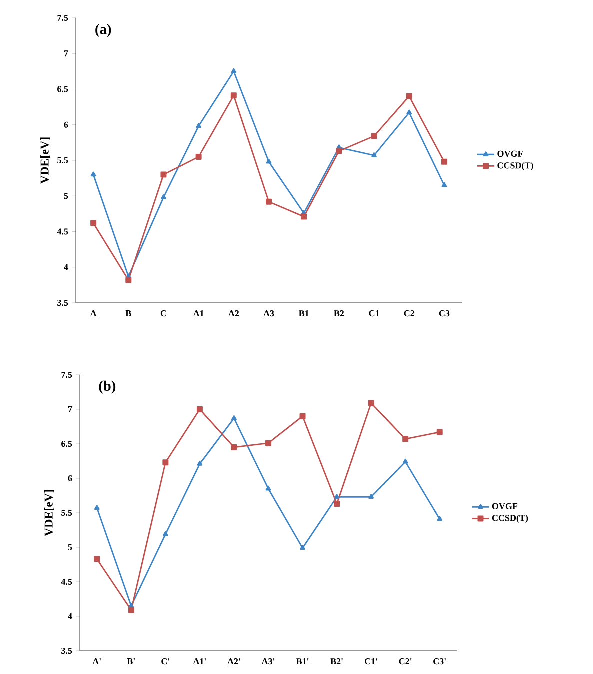 Image resolution: width=593 pixels, height=674 pixels. I want to click on x-tick-label: A1, so click(198, 313).